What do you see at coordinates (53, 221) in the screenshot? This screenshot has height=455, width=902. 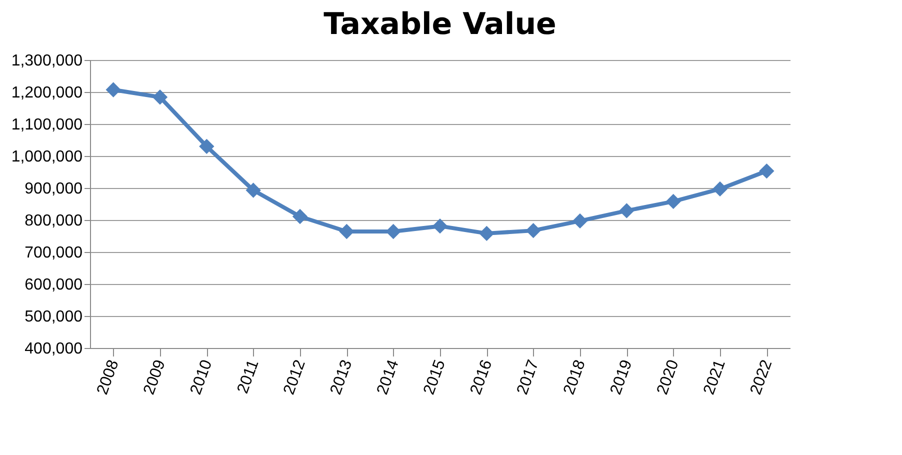 I see `y-tick-label: 800,000` at bounding box center [53, 221].